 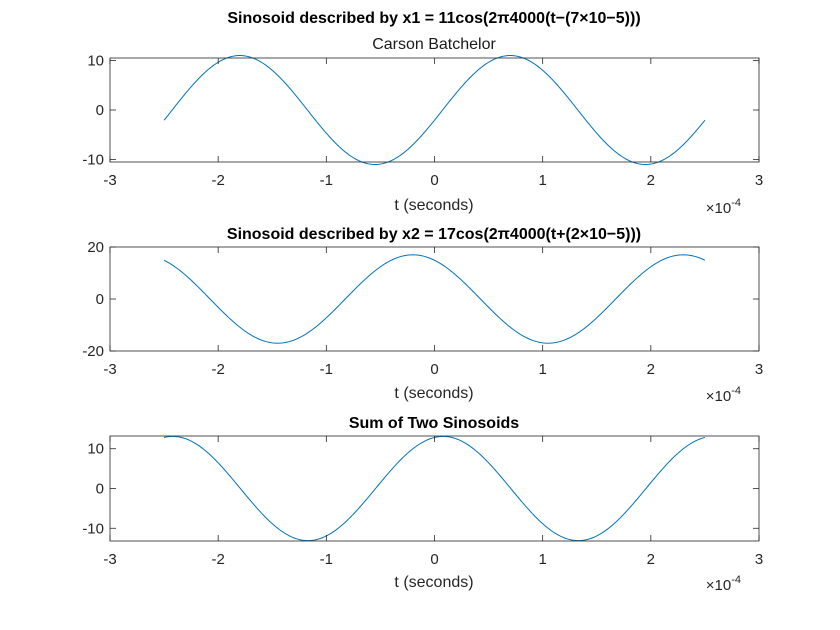 What do you see at coordinates (542, 180) in the screenshot?
I see `subplot-1-xtick-label: 1` at bounding box center [542, 180].